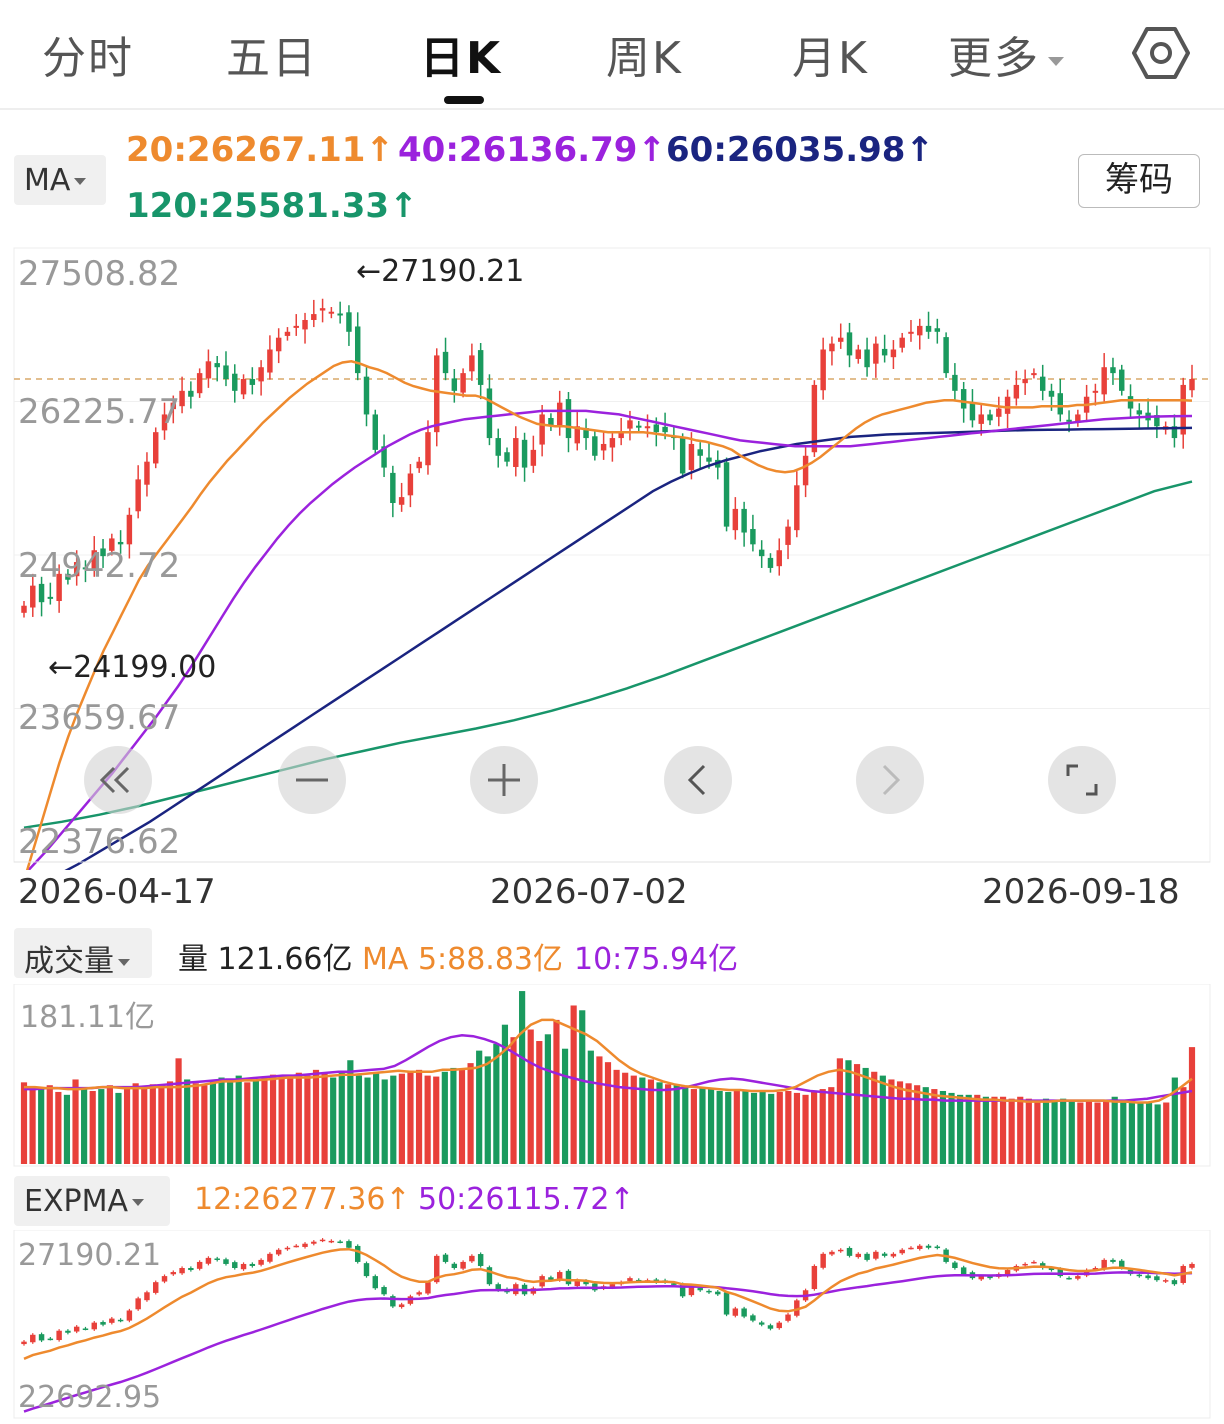 Image resolution: width=1224 pixels, height=1424 pixels. Describe the element at coordinates (92, 1201) in the screenshot. I see `expma-indicator-dropdown: EXPMA` at that location.